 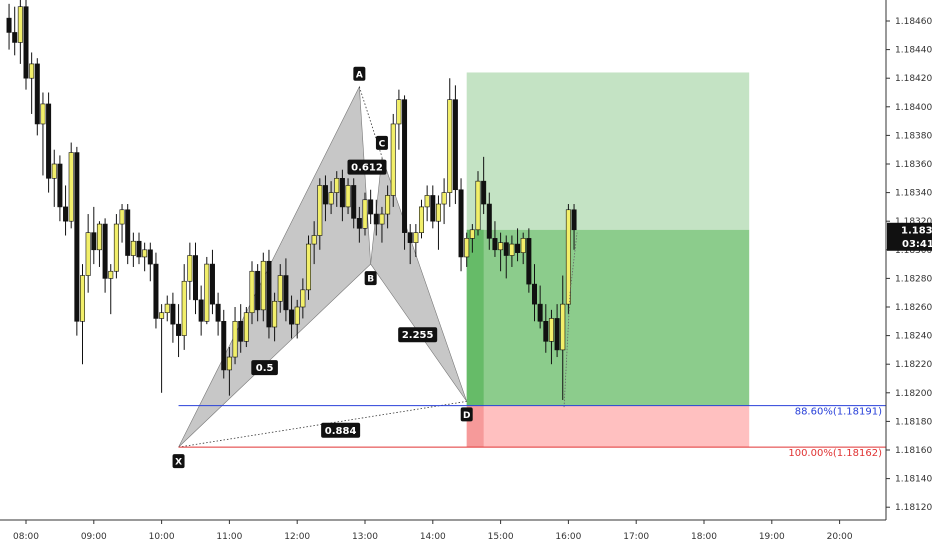 What do you see at coordinates (913, 337) in the screenshot?
I see `price-tick-label: 1.18240` at bounding box center [913, 337].